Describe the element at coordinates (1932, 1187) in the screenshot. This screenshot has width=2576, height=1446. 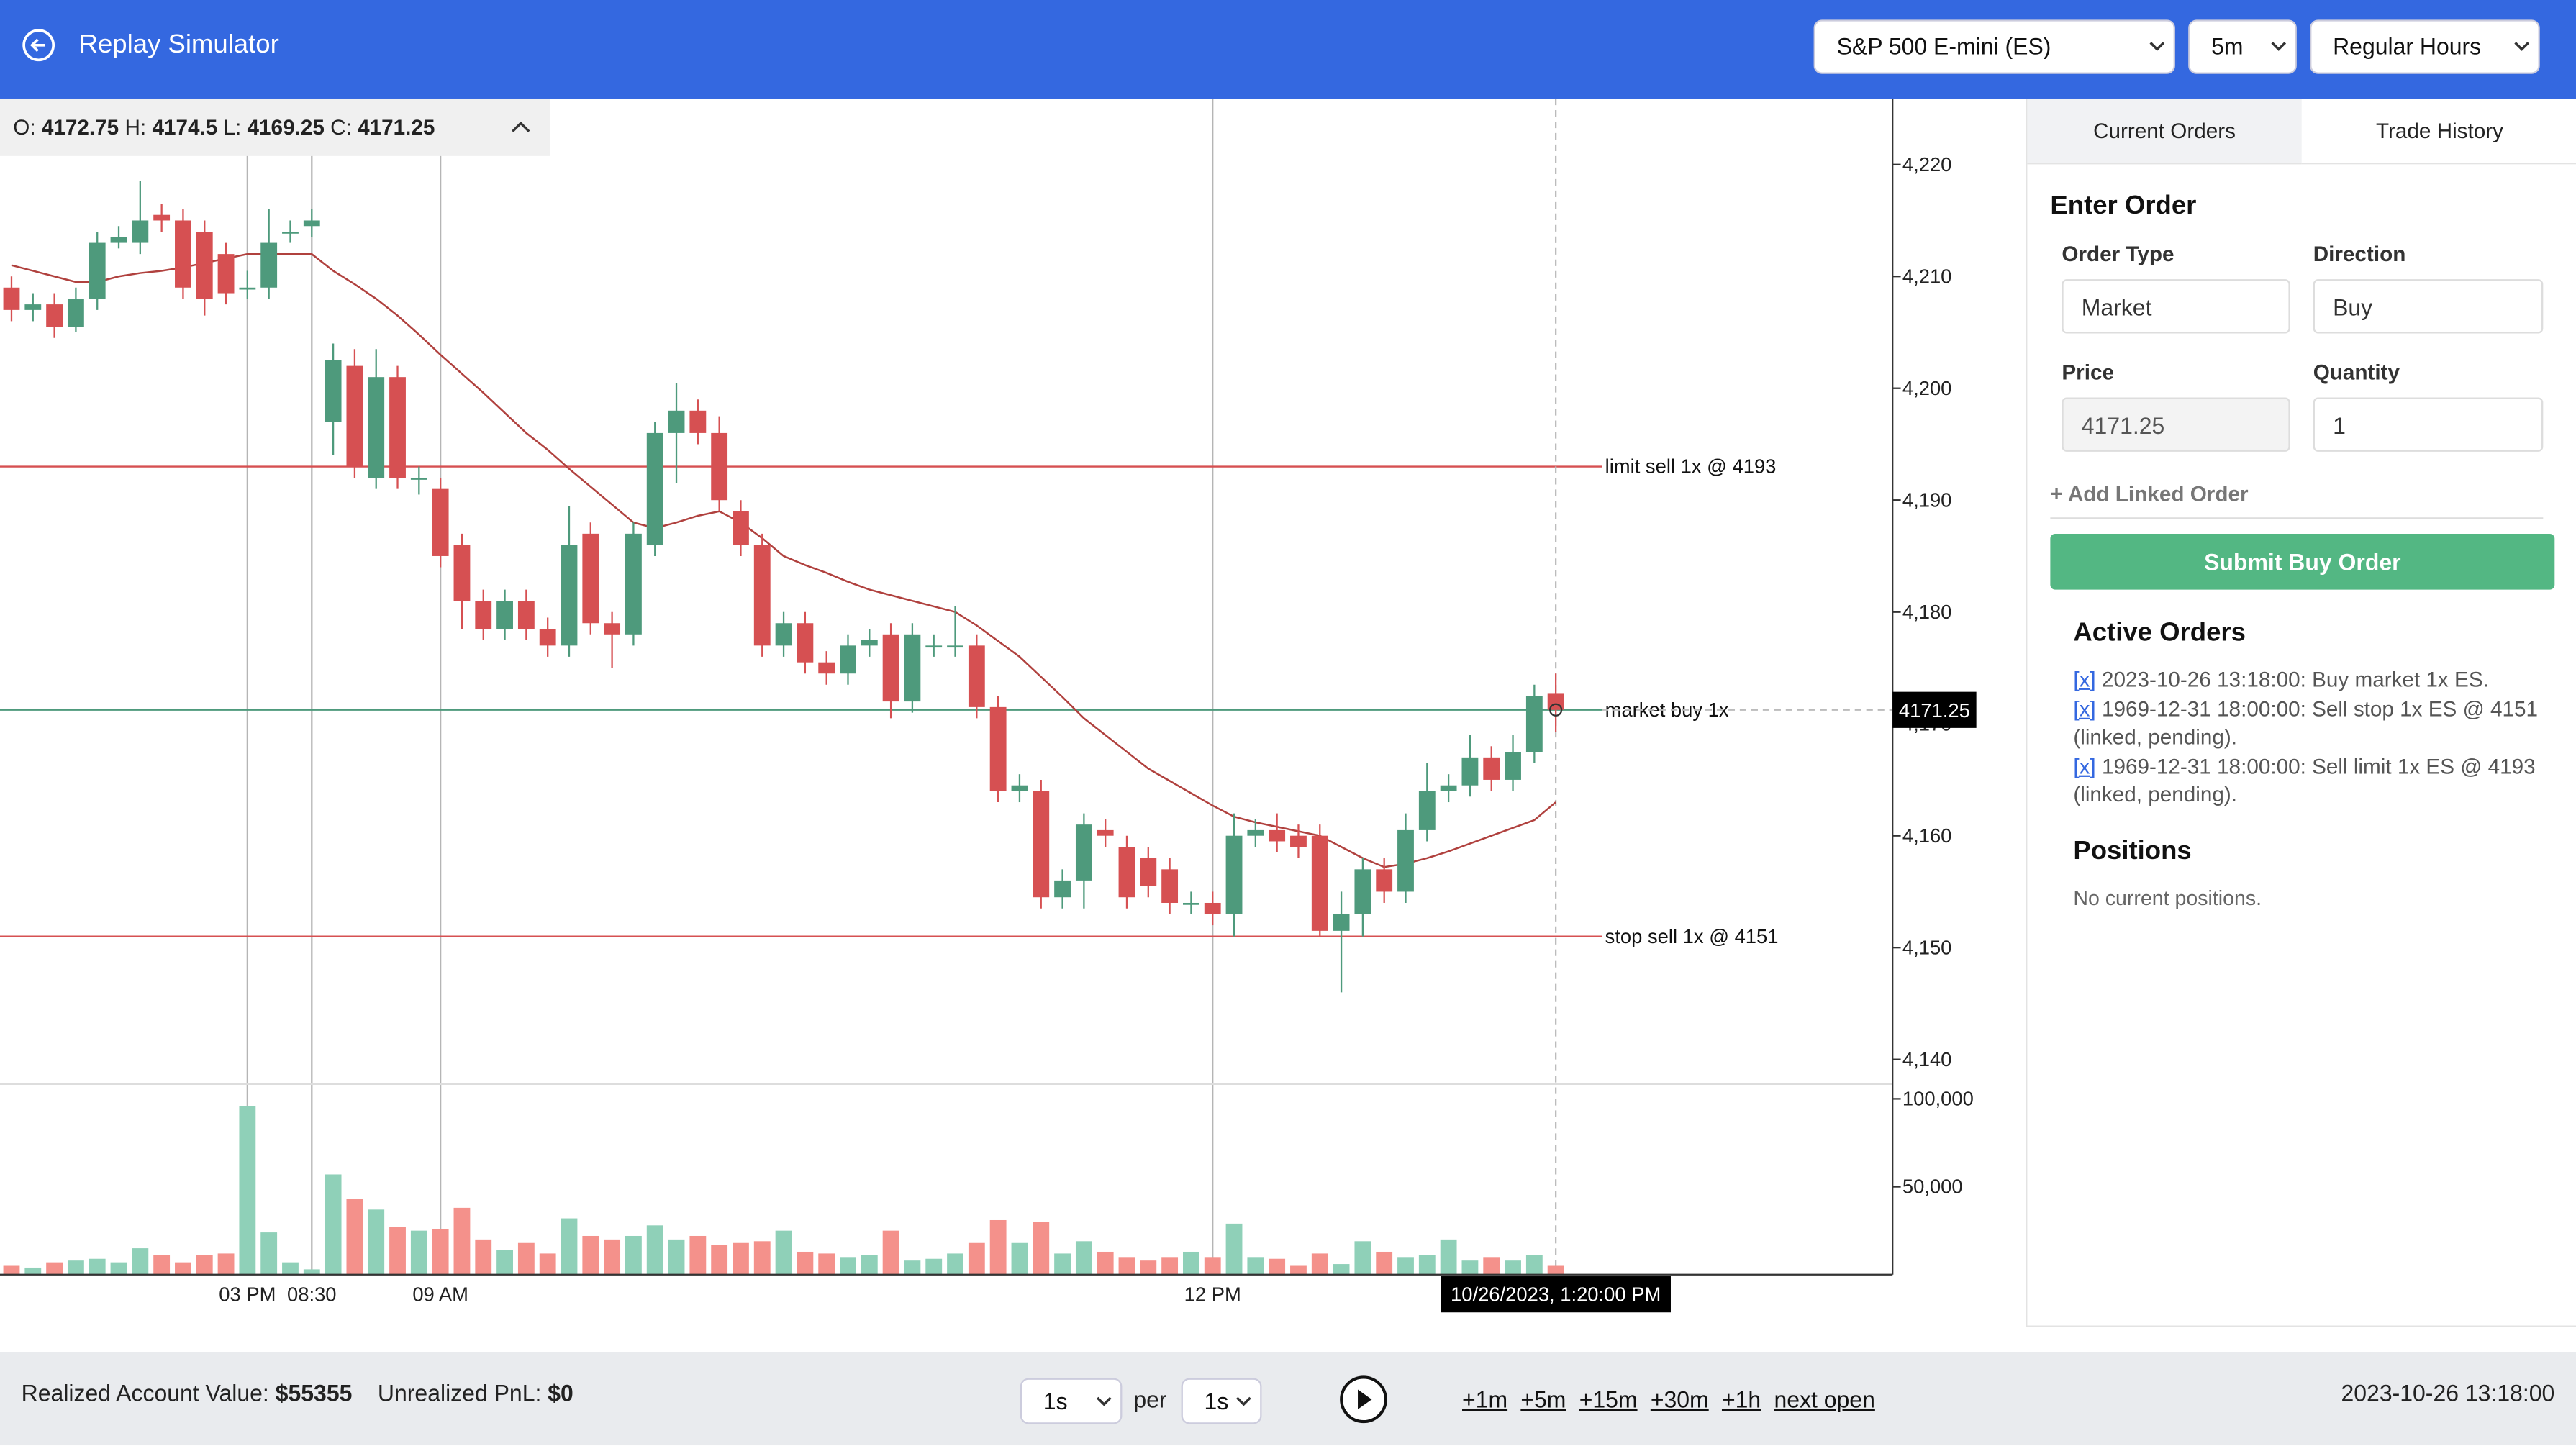
I see `y2-tick-label: 50,000` at that location.